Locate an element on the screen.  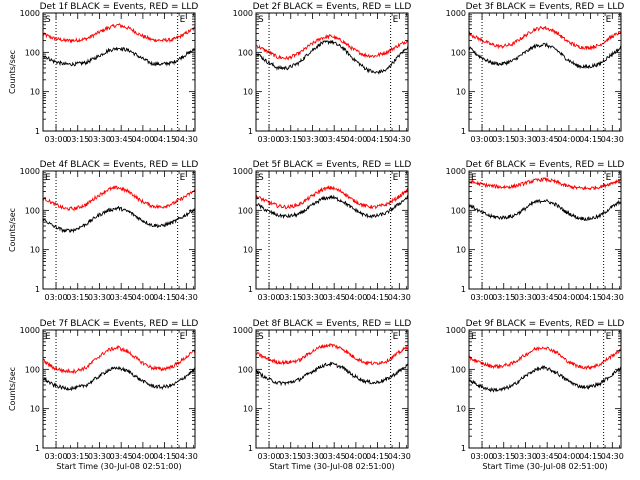
panel-title: Det 3f BLACK = Events, RED = LLD is located at coordinates (545, 7).